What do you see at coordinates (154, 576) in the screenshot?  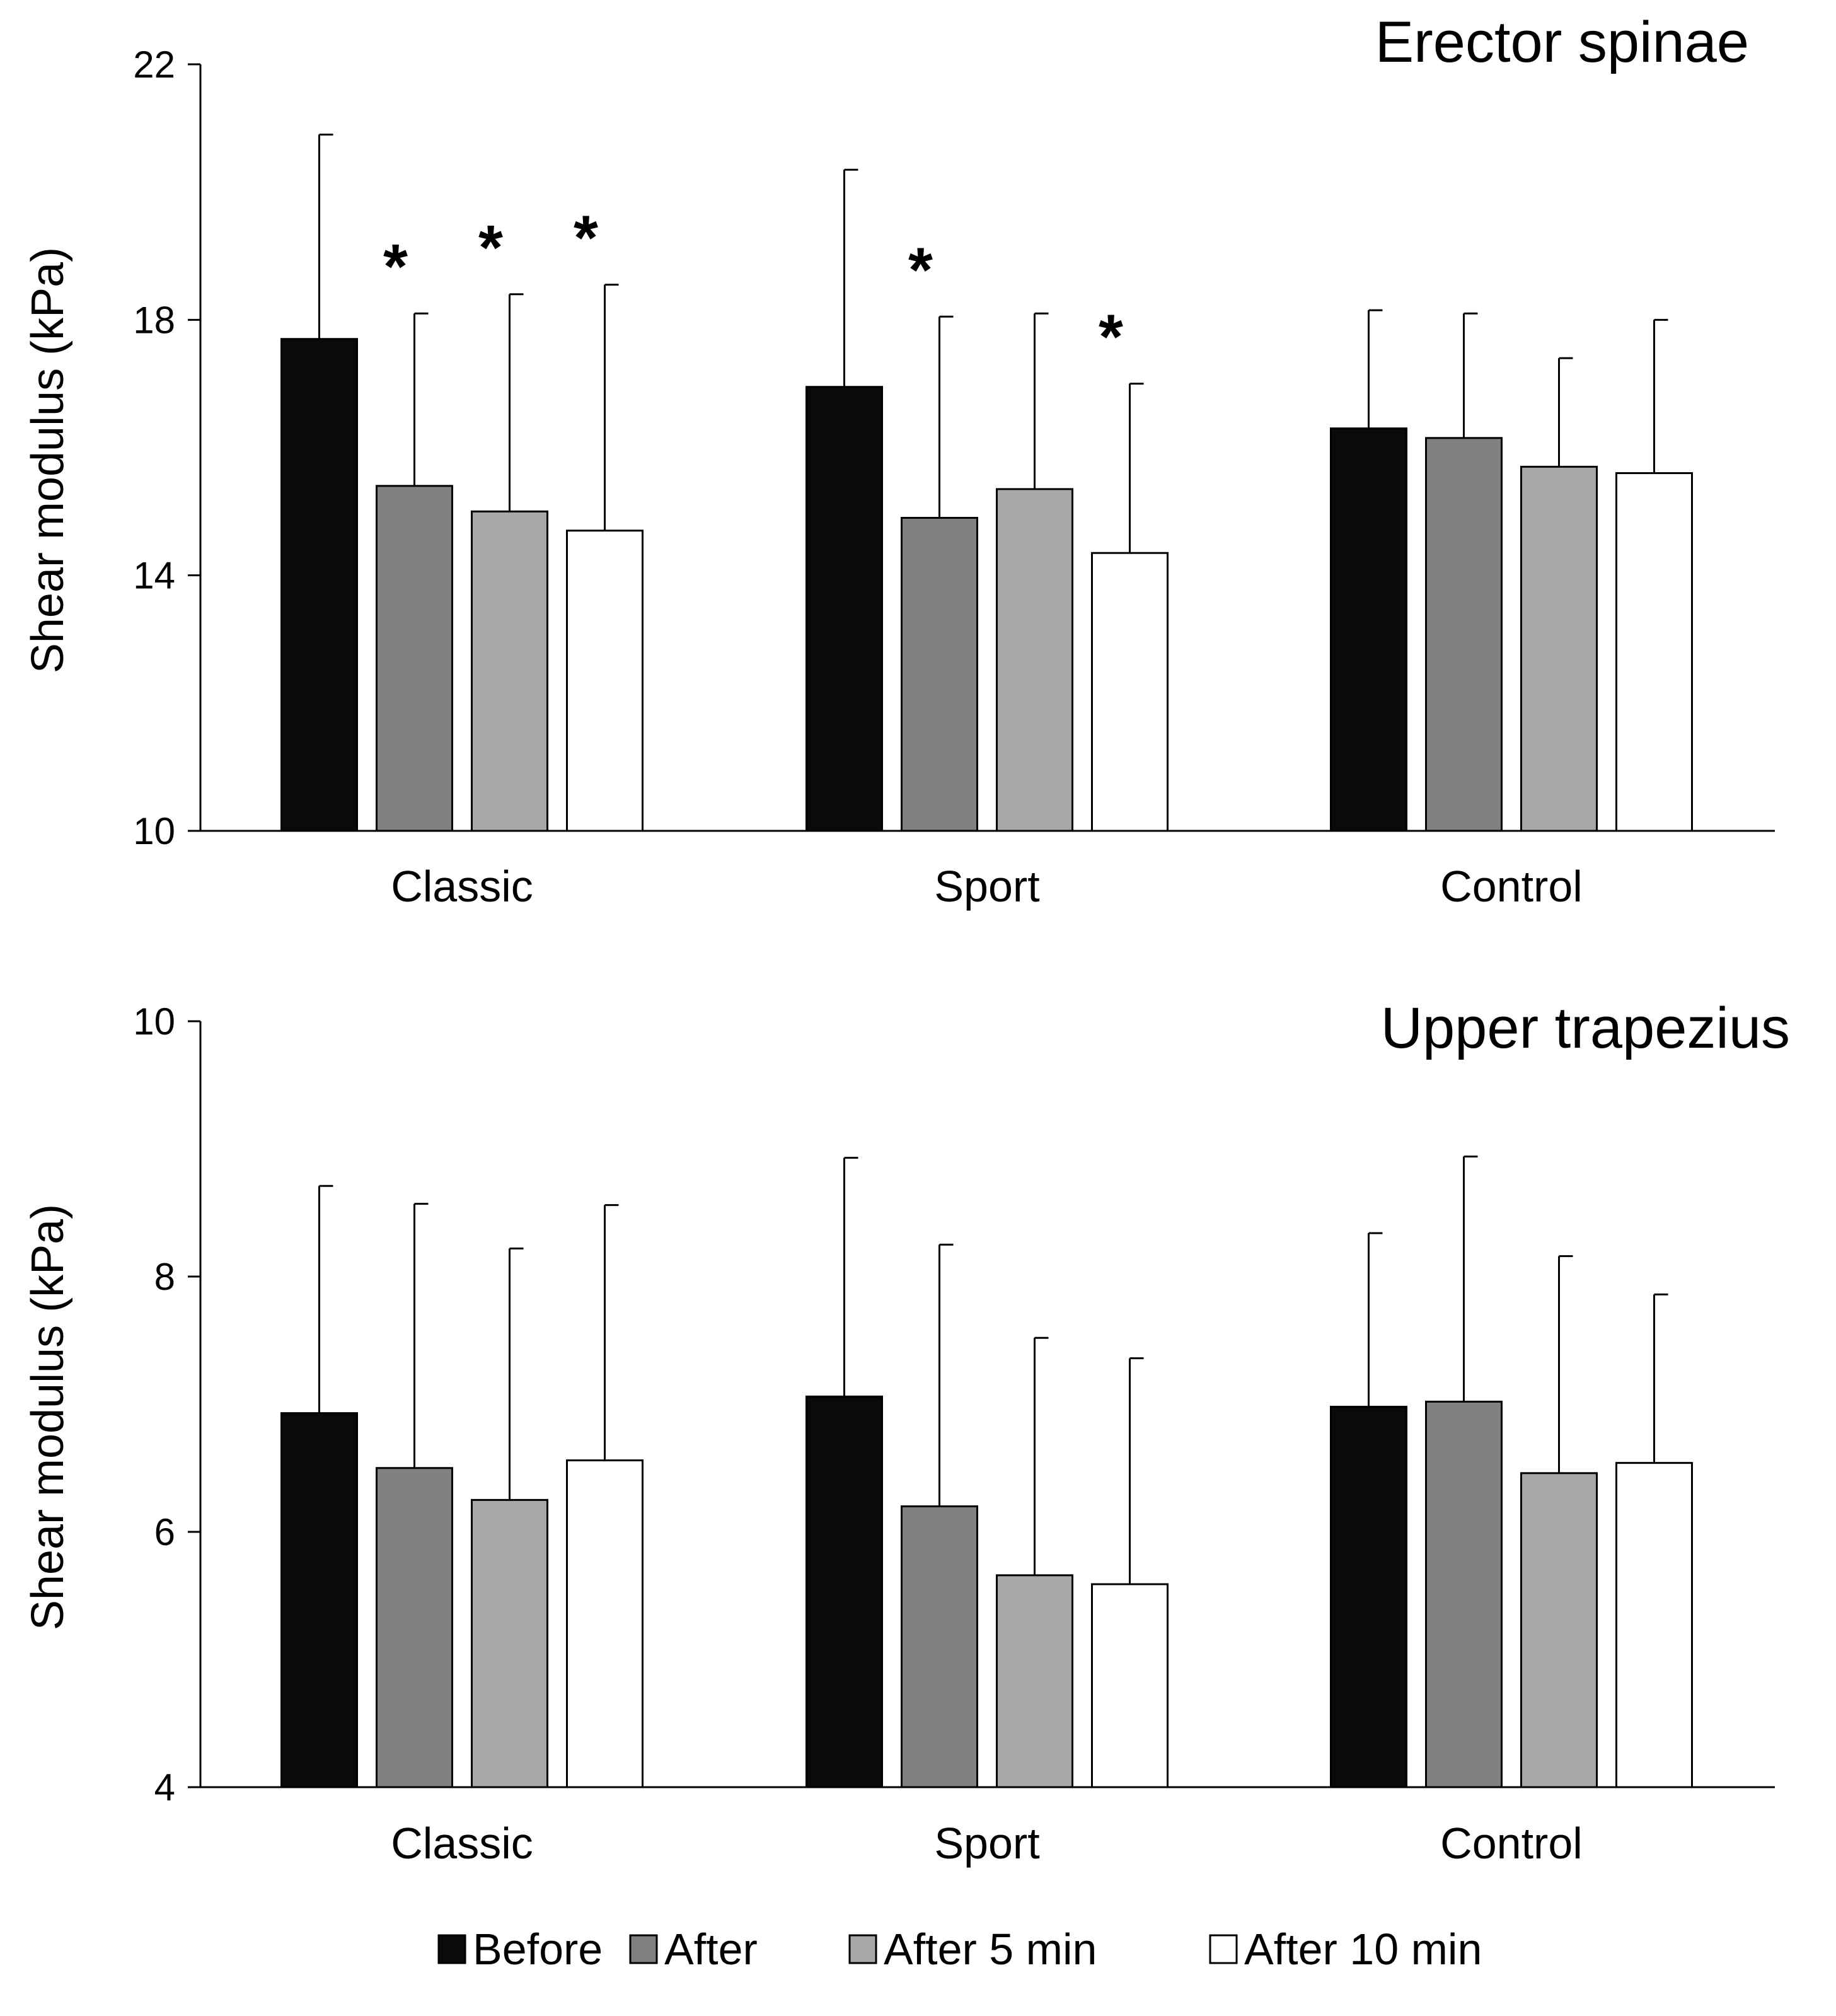 I see `y-tick-label: 14` at bounding box center [154, 576].